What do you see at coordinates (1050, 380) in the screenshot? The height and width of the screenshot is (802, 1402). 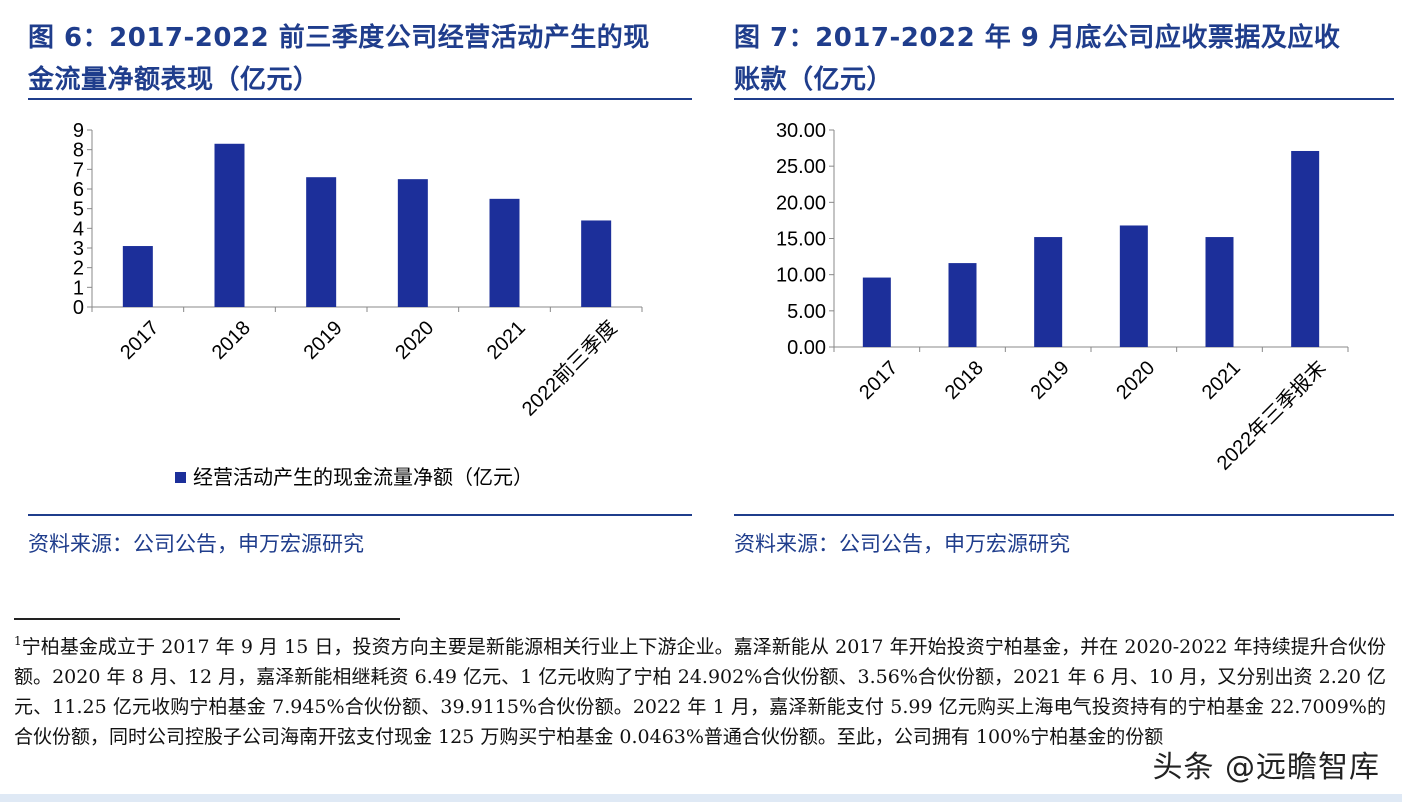 I see `right-chart-x-tick-label: 2019` at bounding box center [1050, 380].